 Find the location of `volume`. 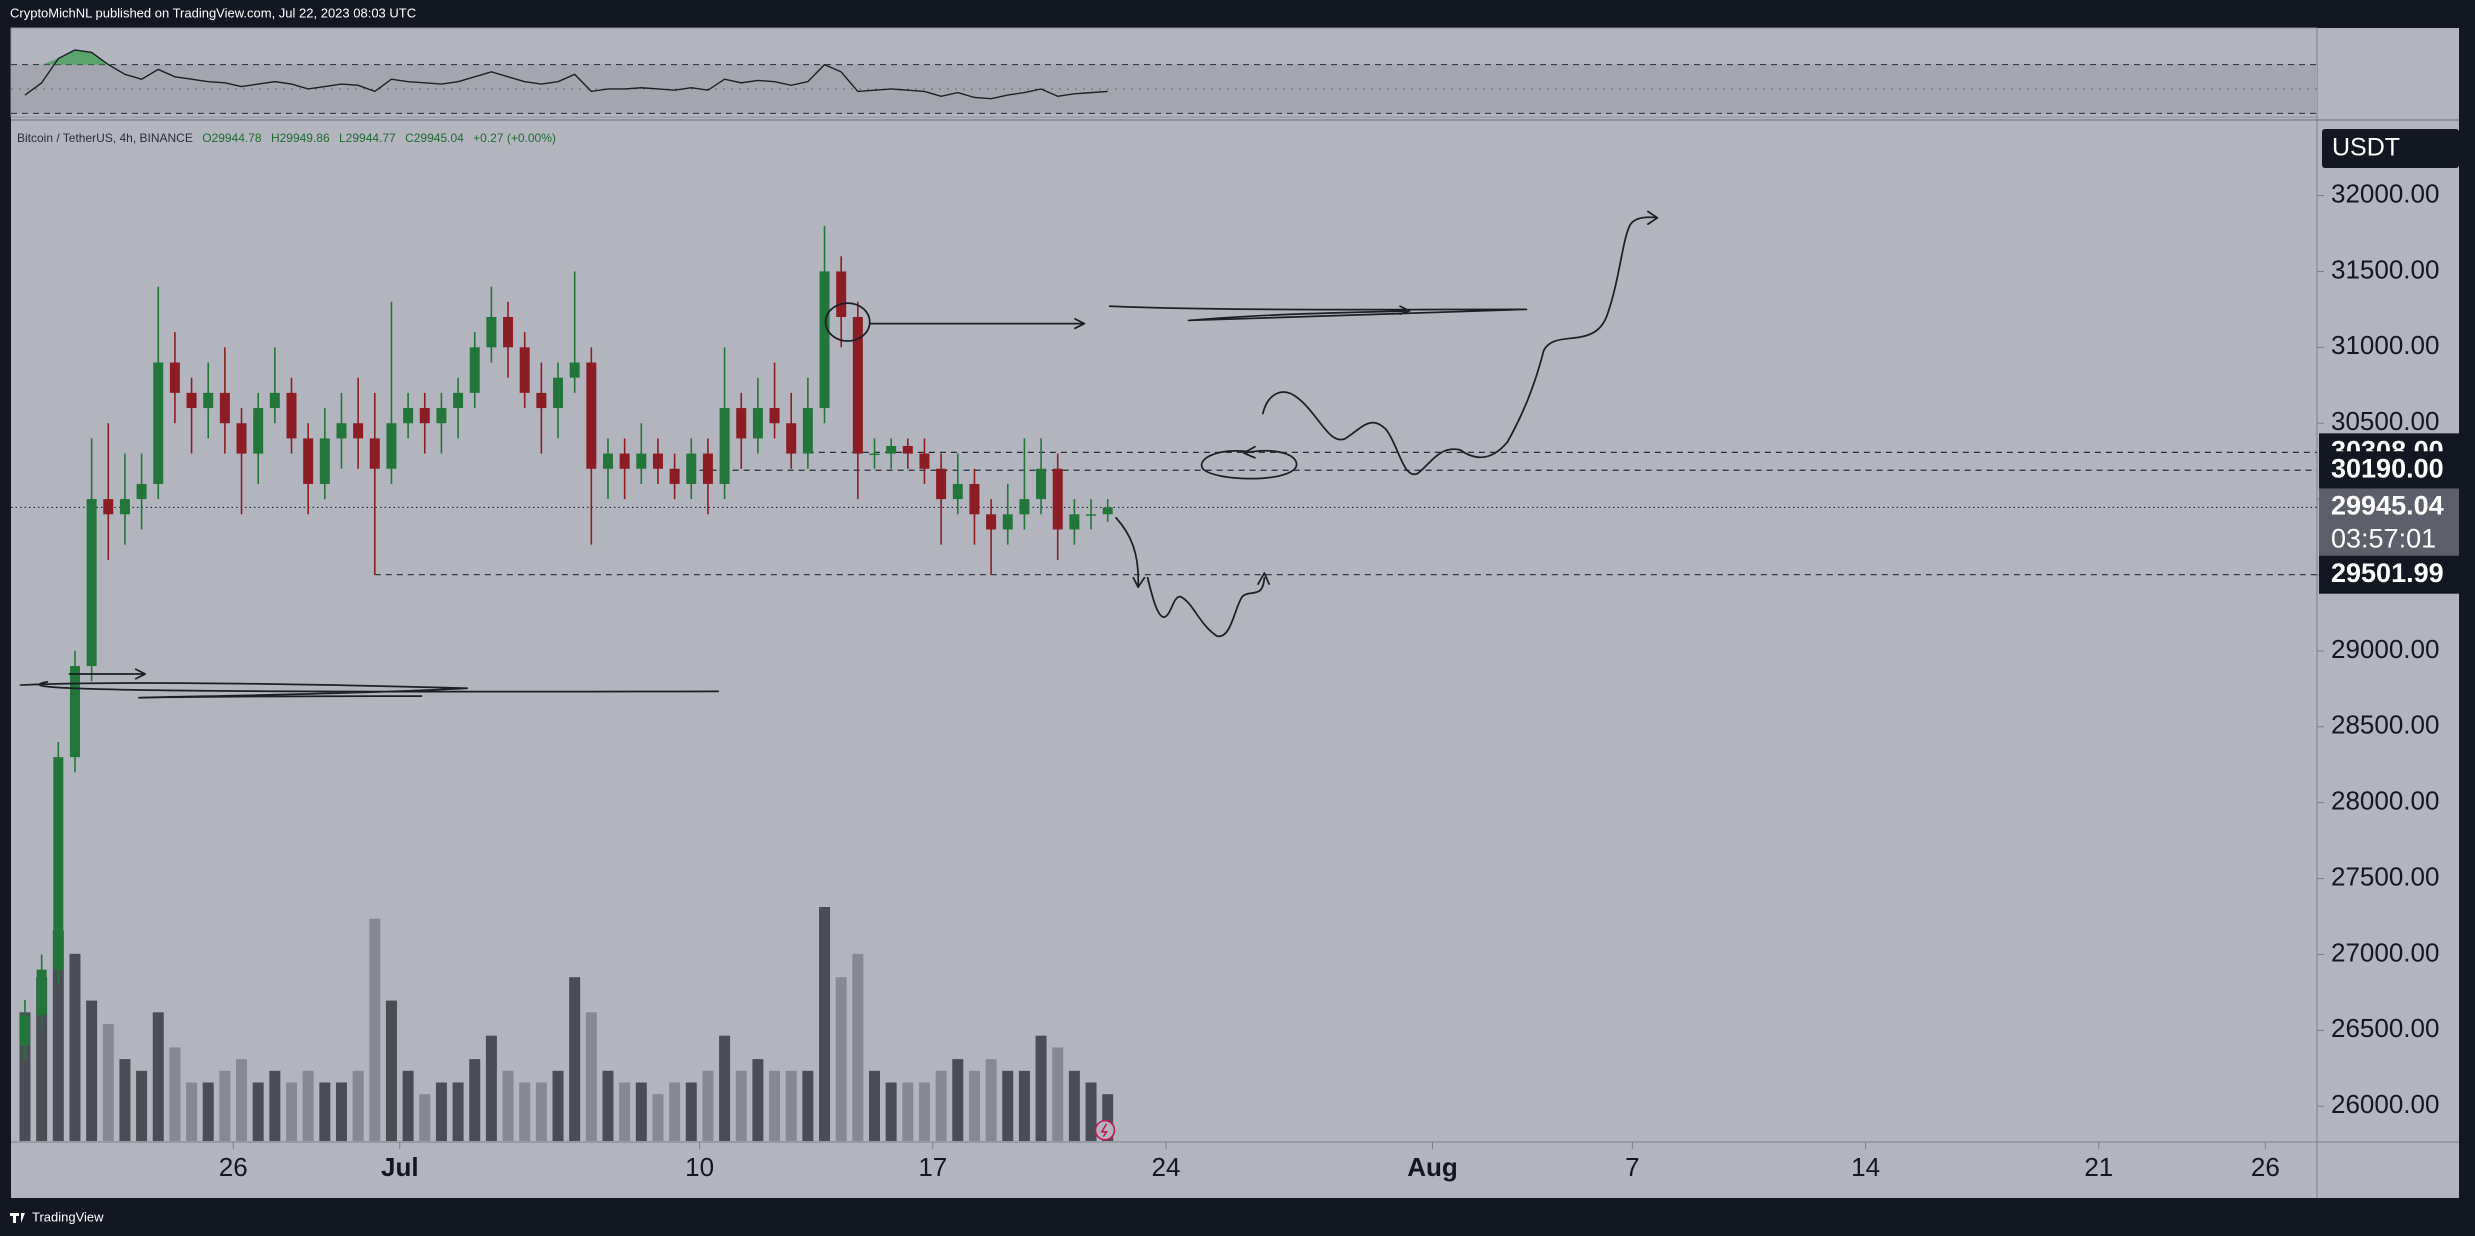

volume is located at coordinates (566, 1024).